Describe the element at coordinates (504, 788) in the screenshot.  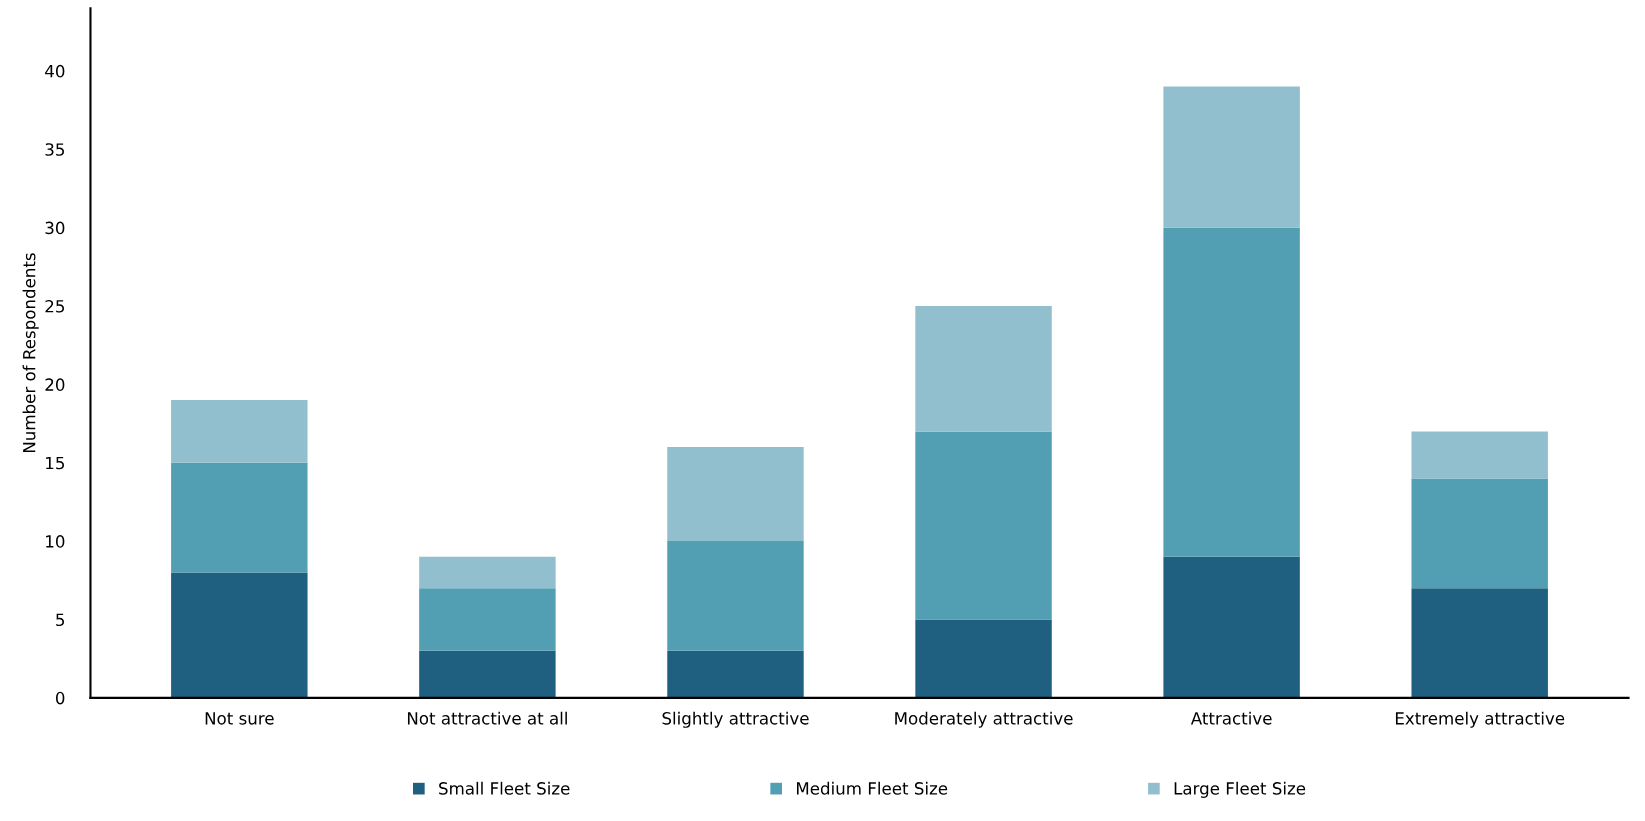
I see `legend-label: Small Fleet Size` at that location.